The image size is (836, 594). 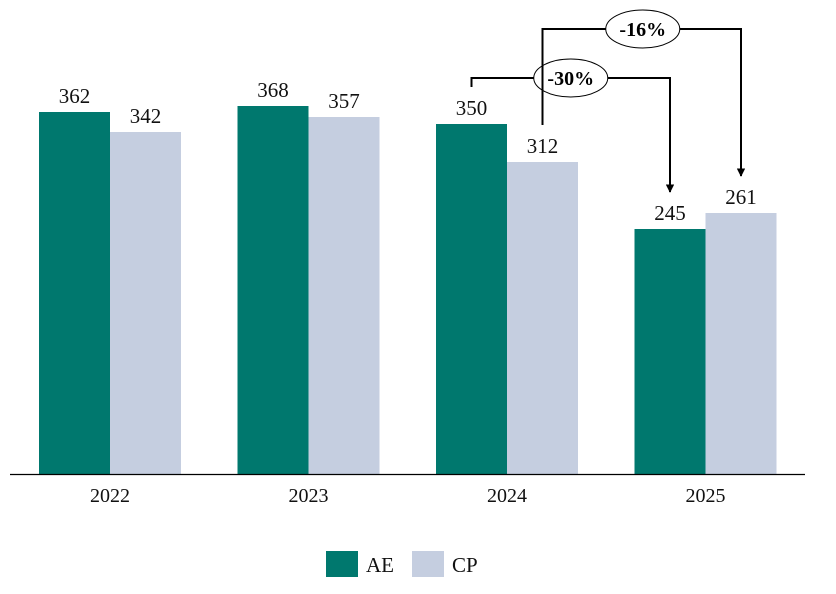 What do you see at coordinates (507, 496) in the screenshot?
I see `x-tick-label: 2024` at bounding box center [507, 496].